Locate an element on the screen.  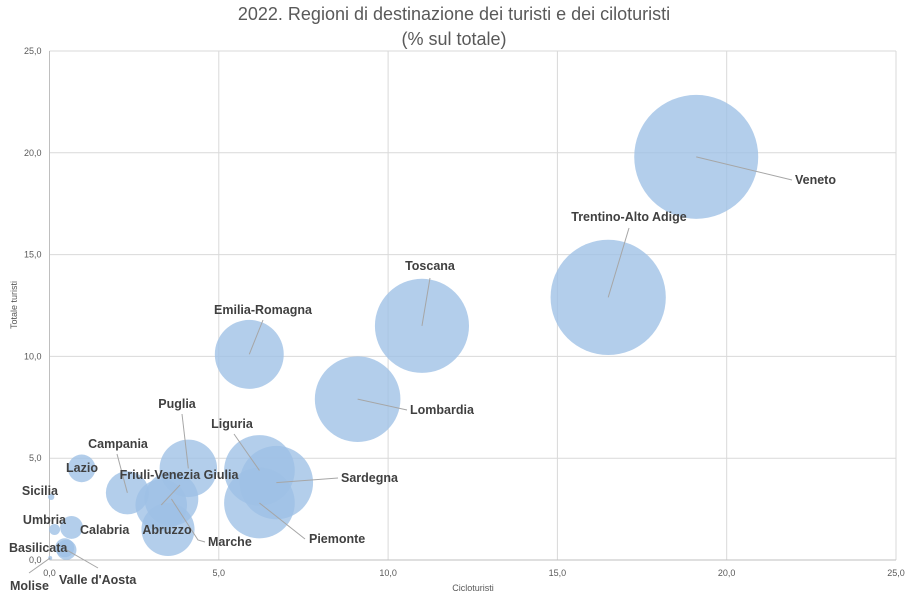
data-label-emilia-romagna: Emilia-Romagna is located at coordinates (263, 310).